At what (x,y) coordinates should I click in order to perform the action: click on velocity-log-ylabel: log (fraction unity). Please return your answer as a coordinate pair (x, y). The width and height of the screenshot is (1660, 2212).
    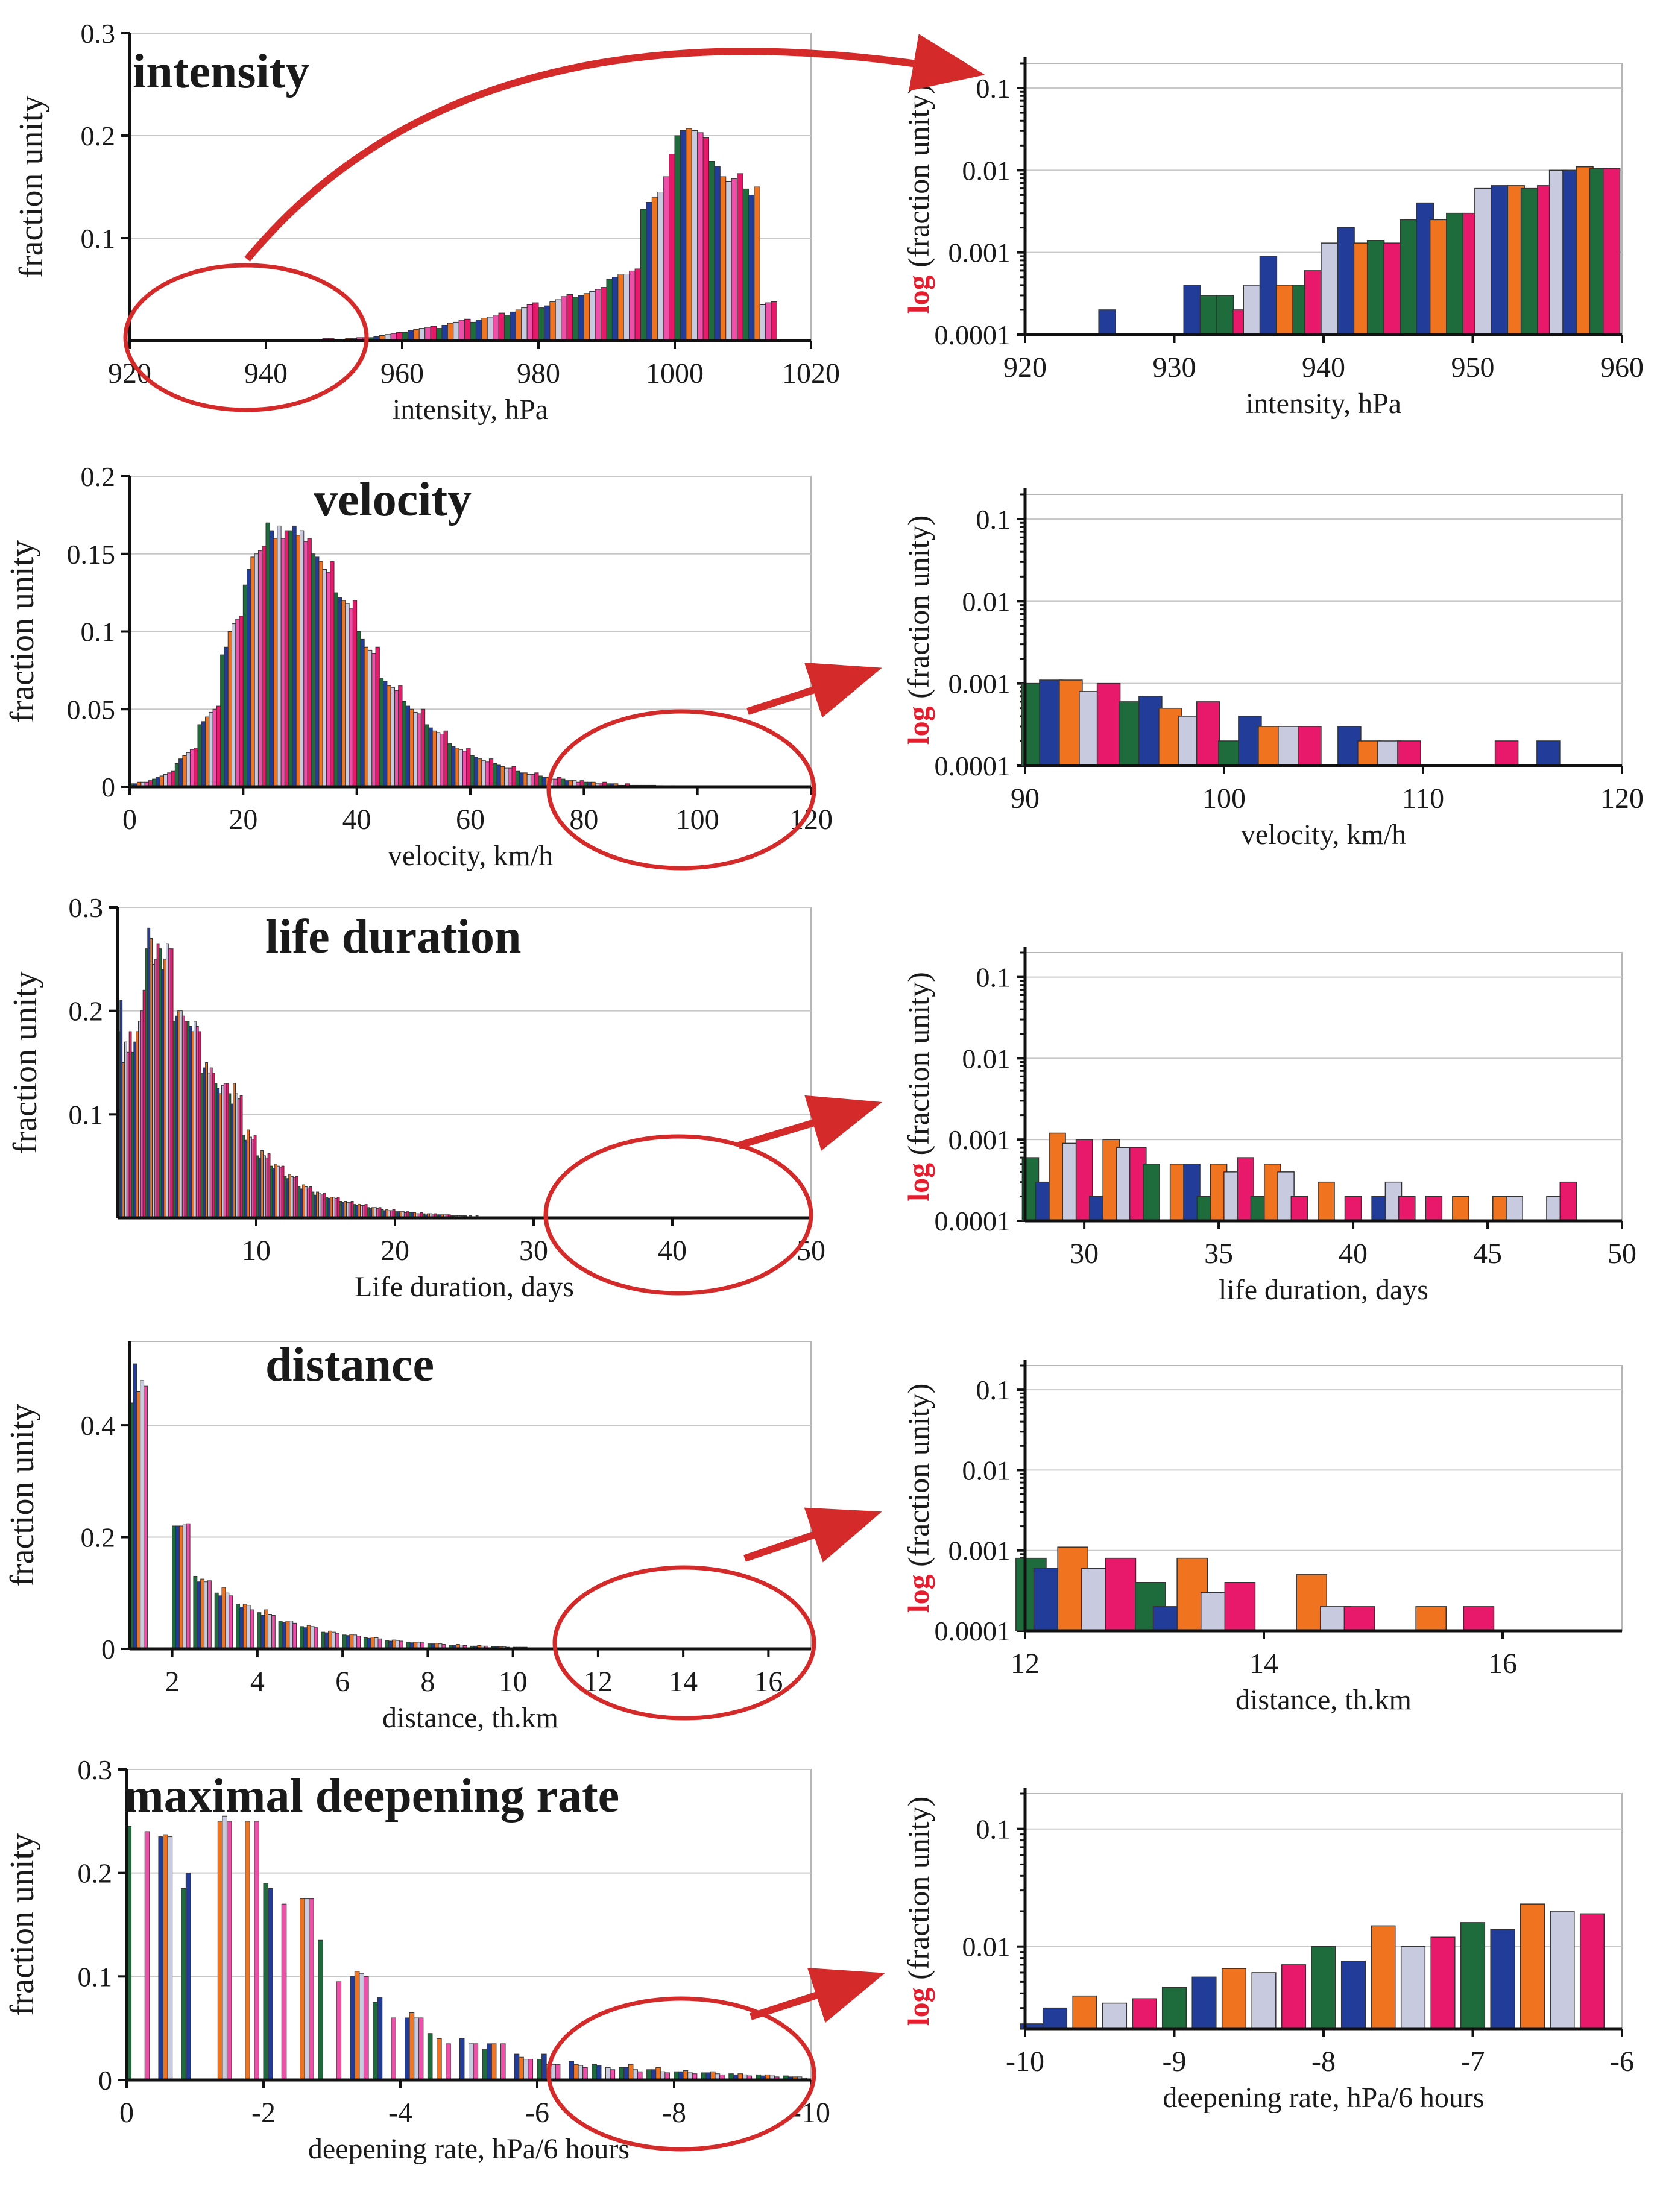
    Looking at the image, I should click on (918, 630).